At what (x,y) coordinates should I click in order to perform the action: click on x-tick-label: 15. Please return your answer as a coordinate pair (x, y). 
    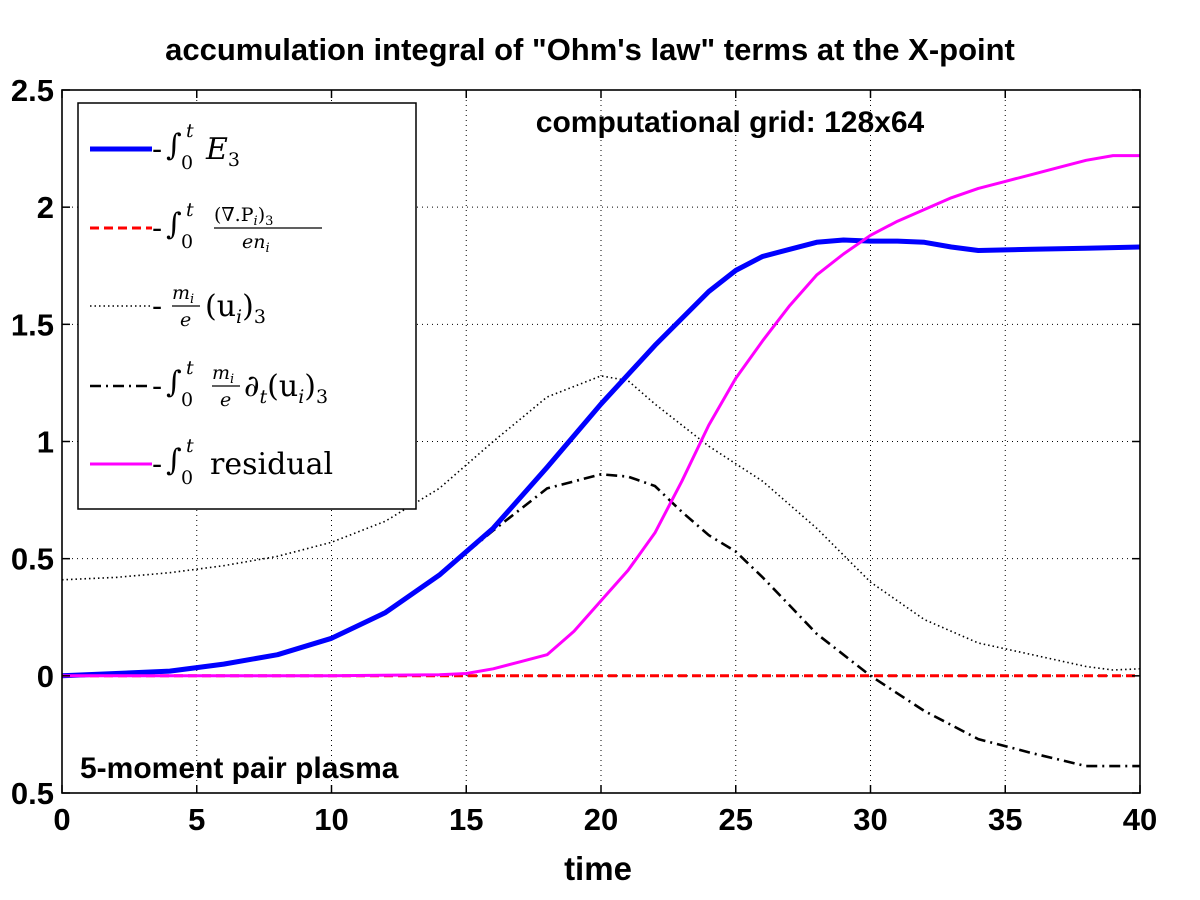
    Looking at the image, I should click on (466, 819).